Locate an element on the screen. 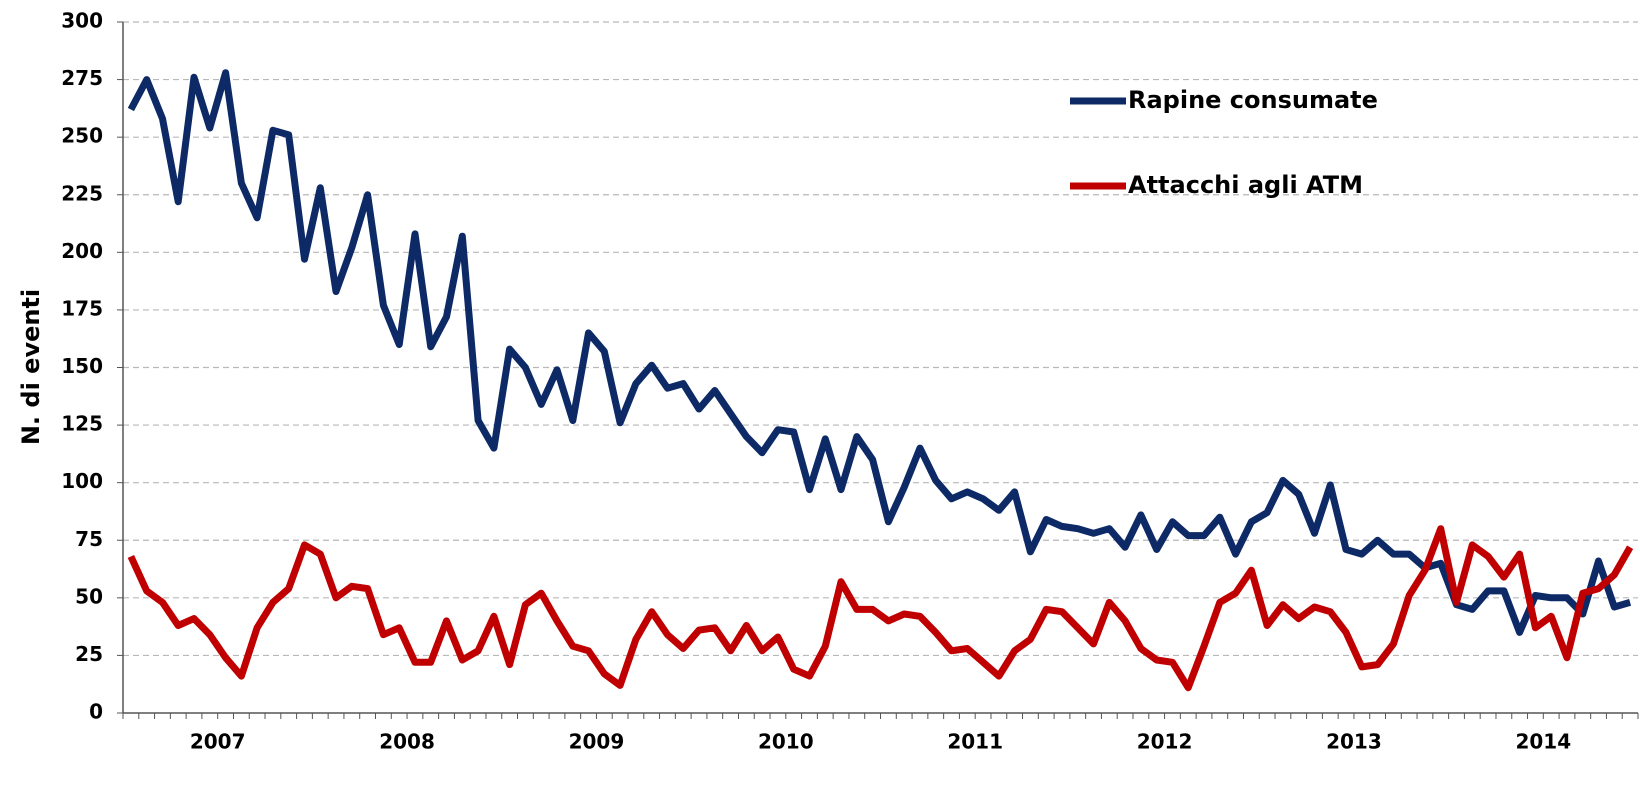 The height and width of the screenshot is (786, 1640). y-tick-label: 50 is located at coordinates (89, 596).